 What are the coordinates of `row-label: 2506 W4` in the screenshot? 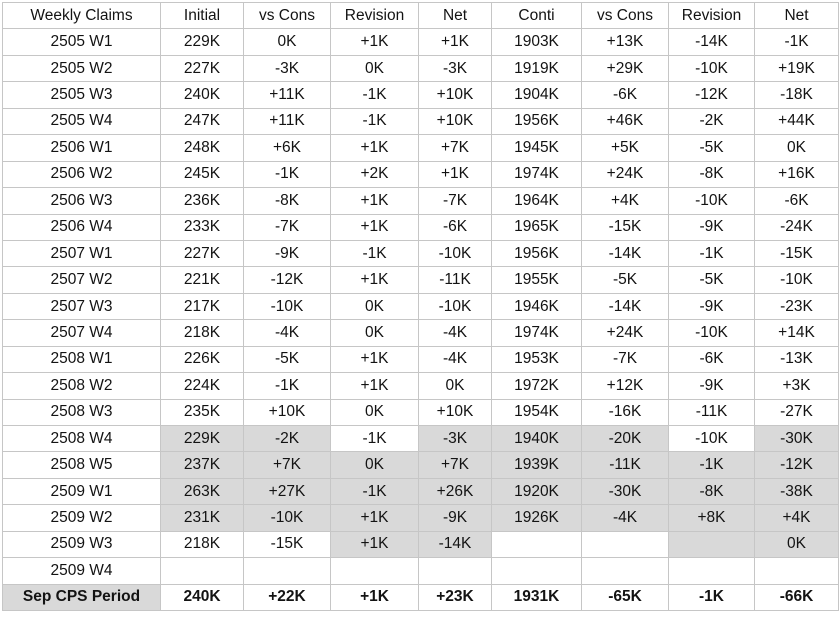 It's located at (81, 227).